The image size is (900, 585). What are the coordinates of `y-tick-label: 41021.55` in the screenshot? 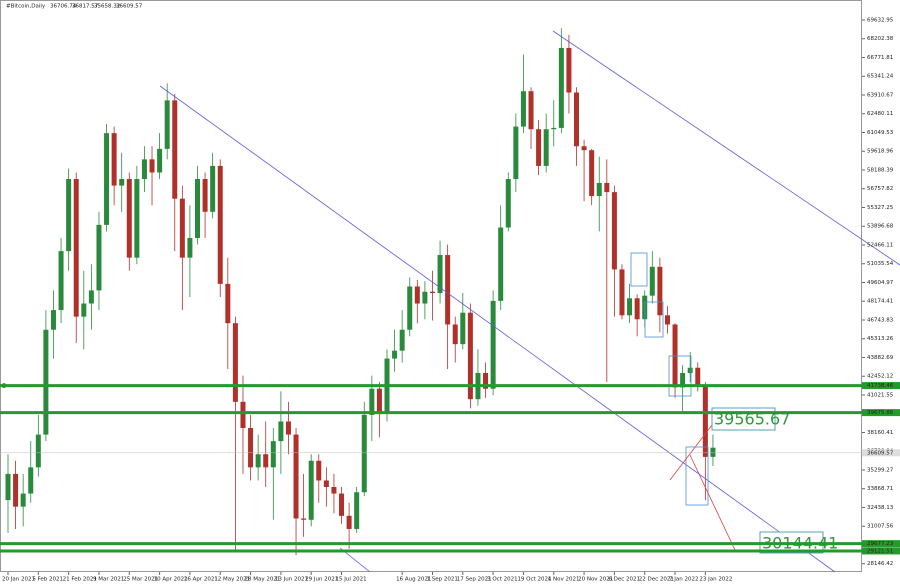 It's located at (880, 395).